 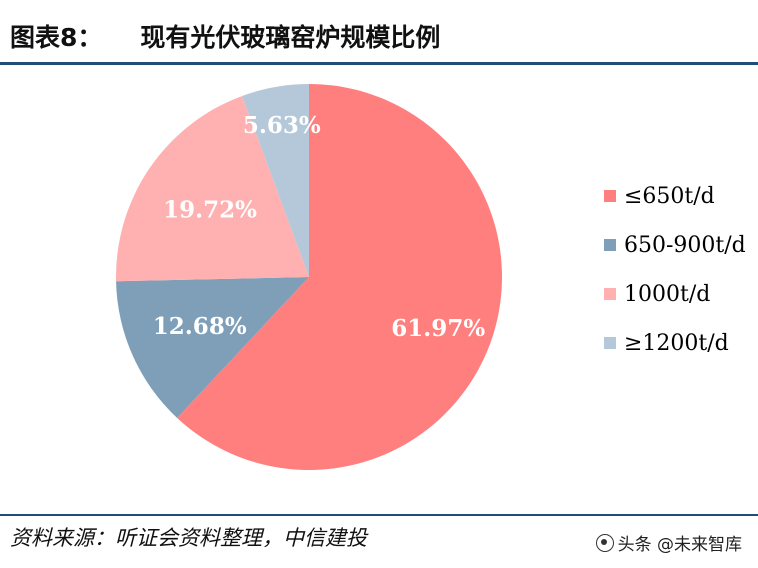 I want to click on legend-item-1000: 1000t/d, so click(x=679, y=294).